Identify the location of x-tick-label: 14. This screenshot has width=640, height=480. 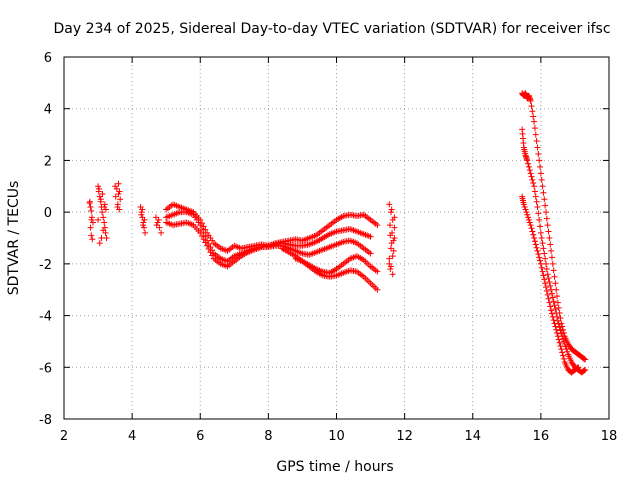
(472, 436).